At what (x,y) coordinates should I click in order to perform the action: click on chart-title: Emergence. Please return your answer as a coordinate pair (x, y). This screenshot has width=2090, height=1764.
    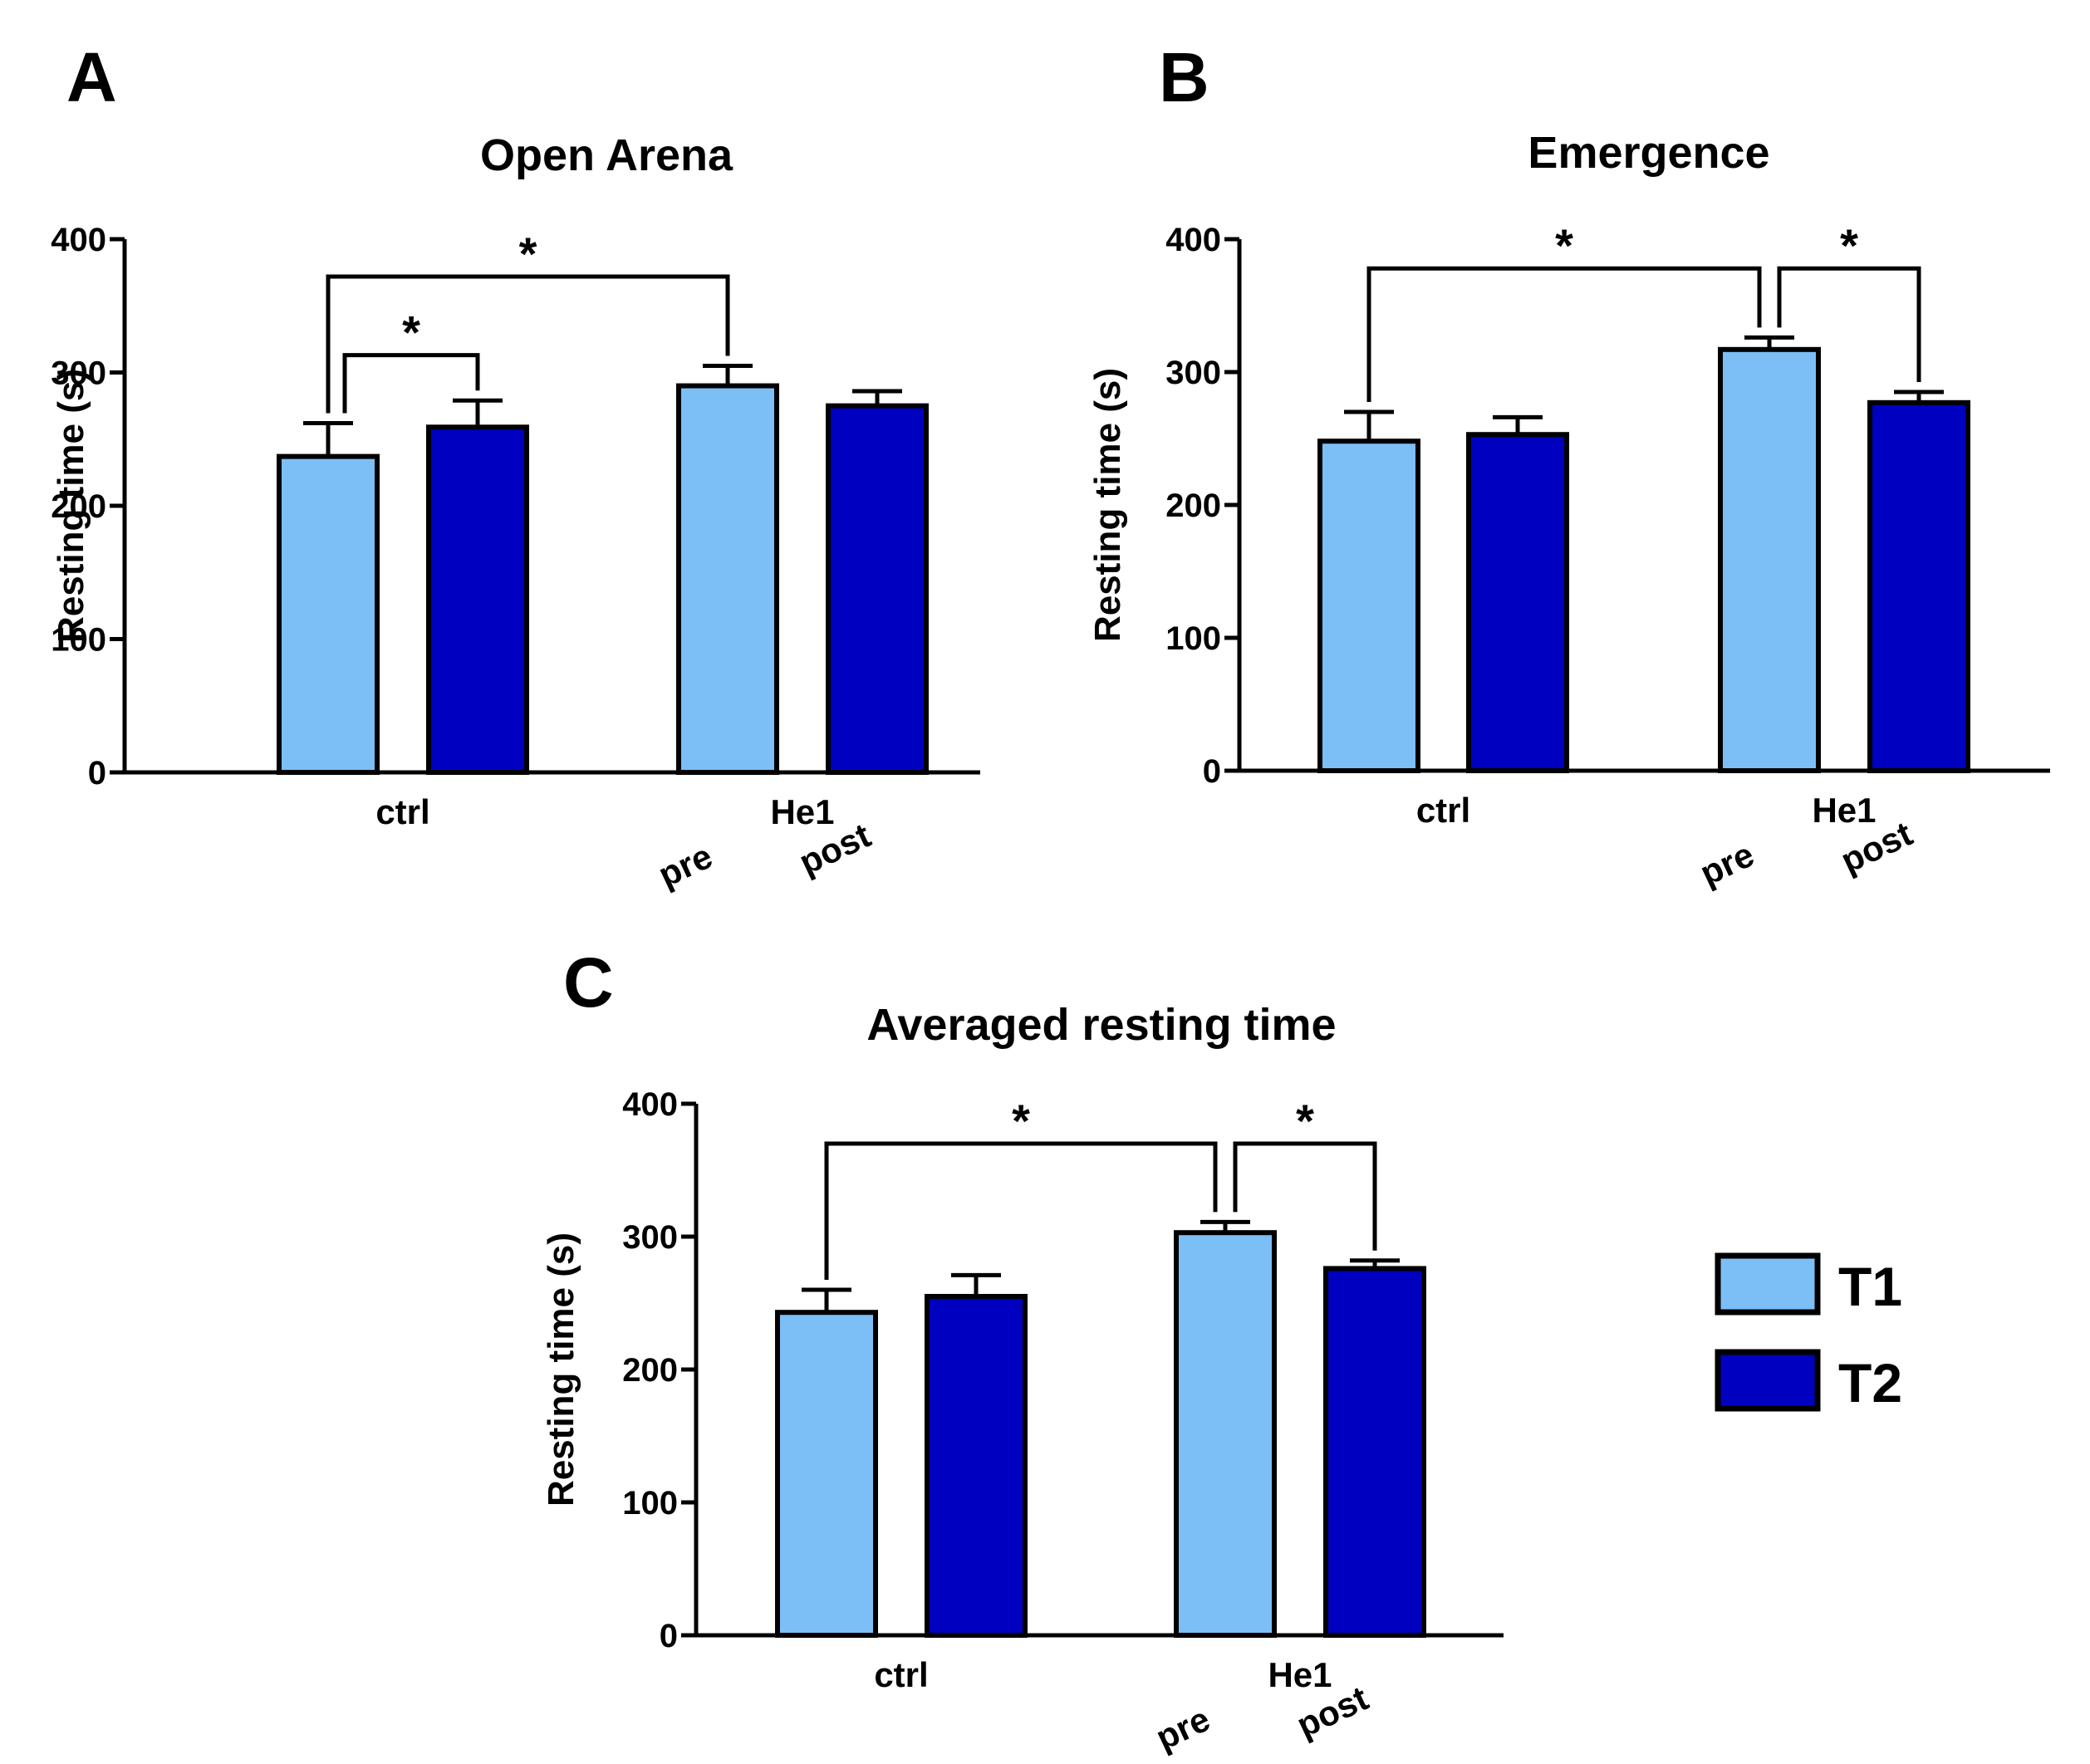
    Looking at the image, I should click on (1649, 153).